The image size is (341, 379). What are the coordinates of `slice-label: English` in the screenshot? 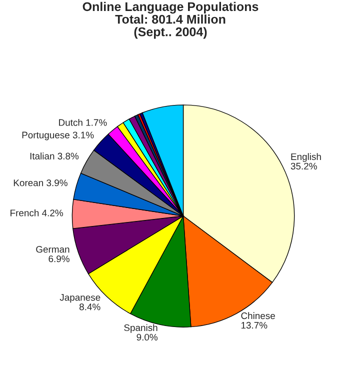 It's located at (306, 157).